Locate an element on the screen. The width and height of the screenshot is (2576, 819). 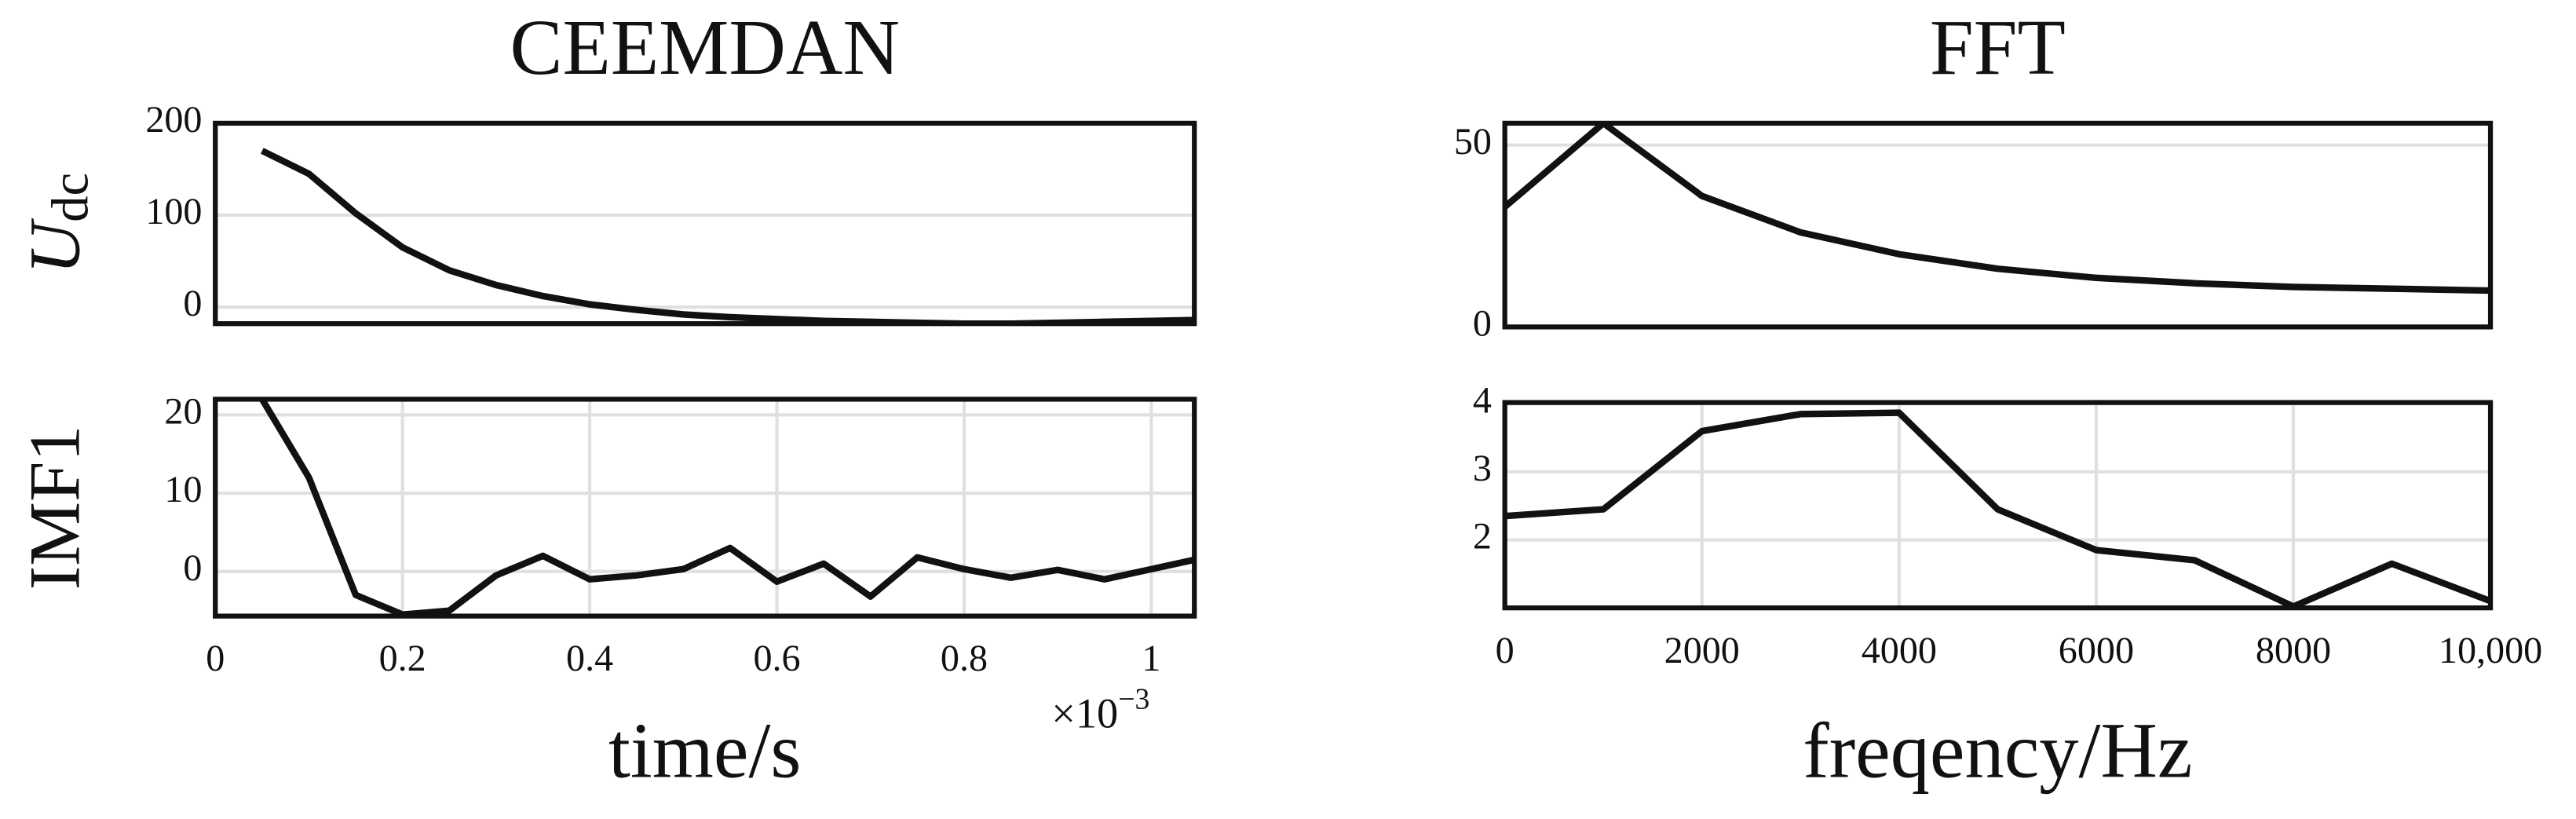
title: FFT is located at coordinates (1998, 47).